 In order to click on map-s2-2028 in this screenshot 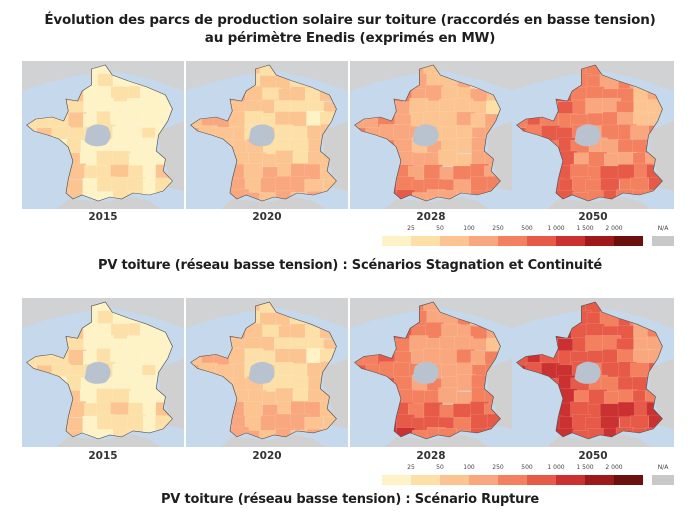, I will do `click(431, 372)`.